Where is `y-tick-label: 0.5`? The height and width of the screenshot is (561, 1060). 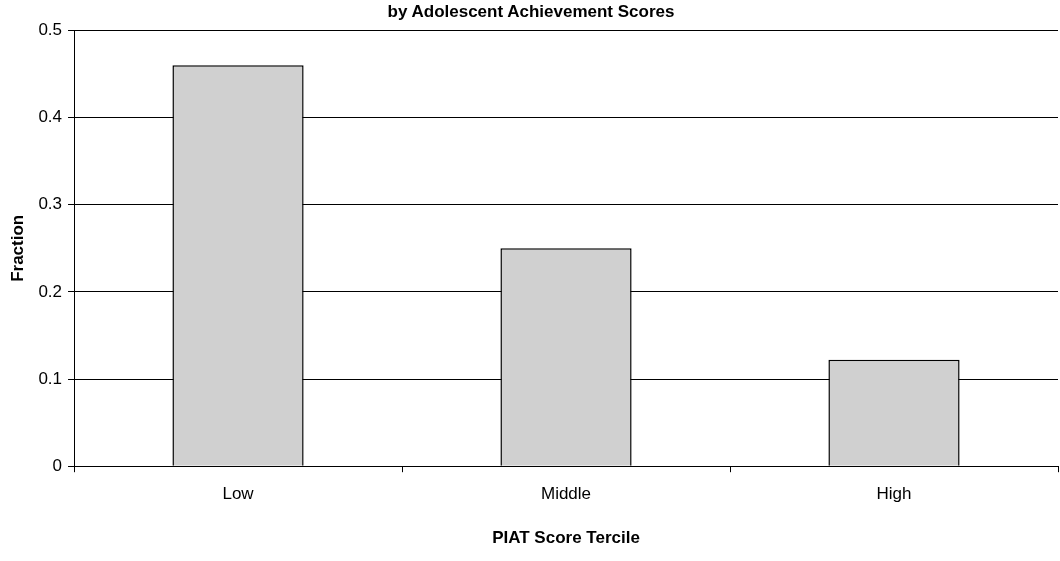
y-tick-label: 0.5 is located at coordinates (50, 30).